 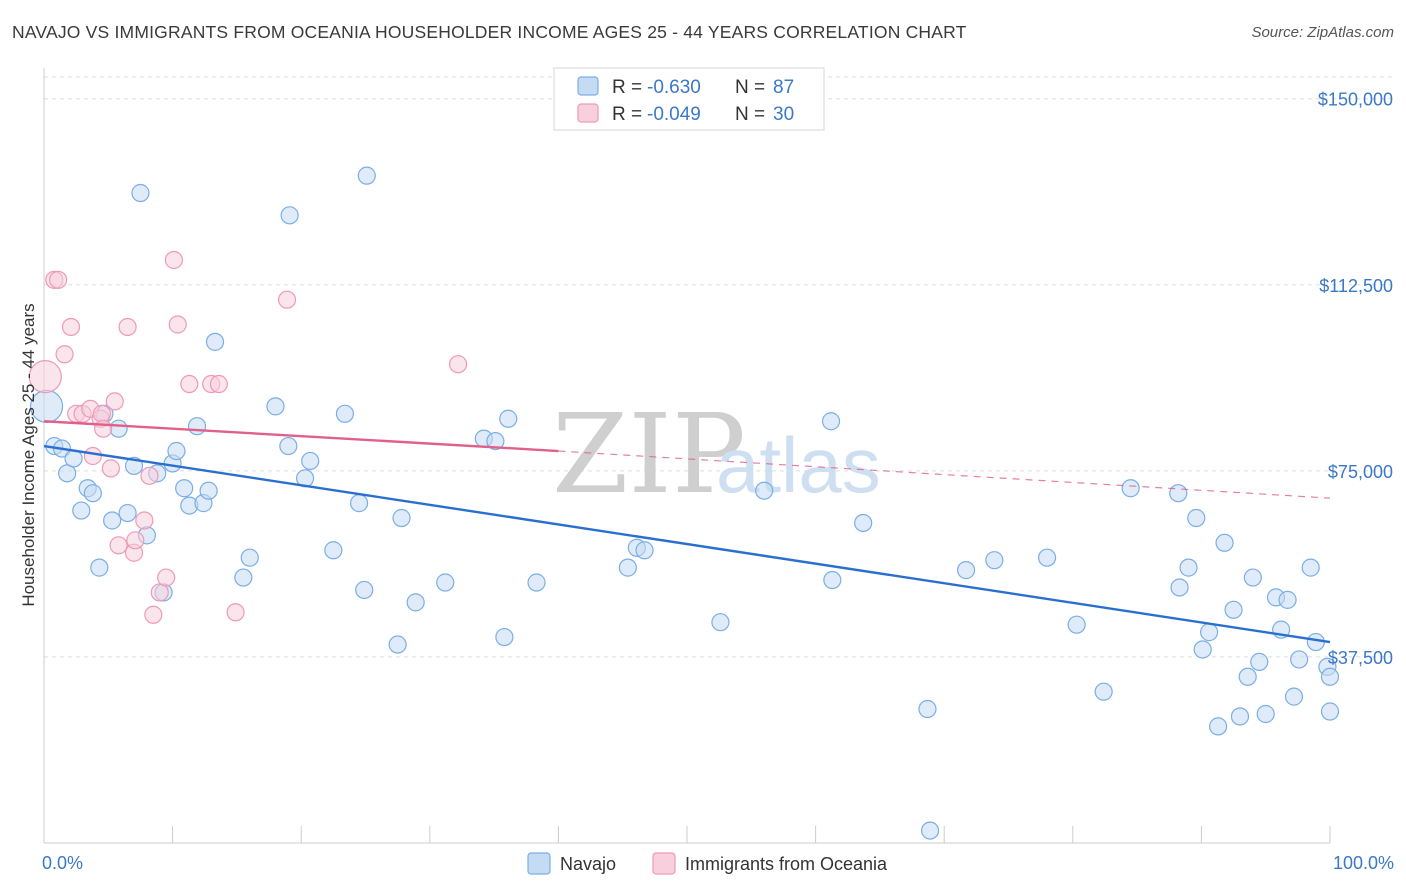 What do you see at coordinates (62, 863) in the screenshot?
I see `x-tick-label-min: 0.0%` at bounding box center [62, 863].